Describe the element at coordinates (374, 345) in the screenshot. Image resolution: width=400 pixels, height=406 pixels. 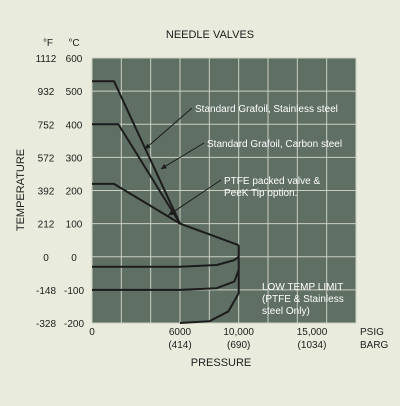
I see `x-unit-secondary: BARG` at that location.